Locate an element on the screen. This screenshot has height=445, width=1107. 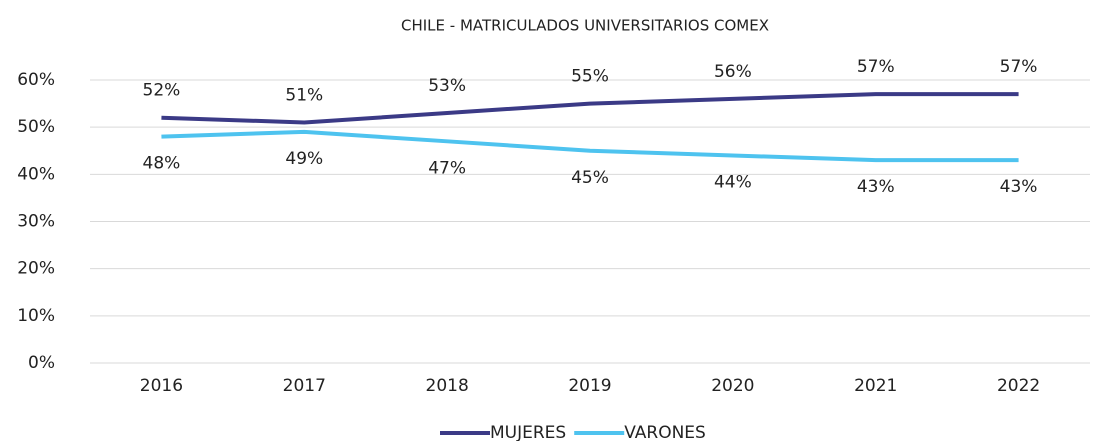
data-label: 49% is located at coordinates (304, 159).